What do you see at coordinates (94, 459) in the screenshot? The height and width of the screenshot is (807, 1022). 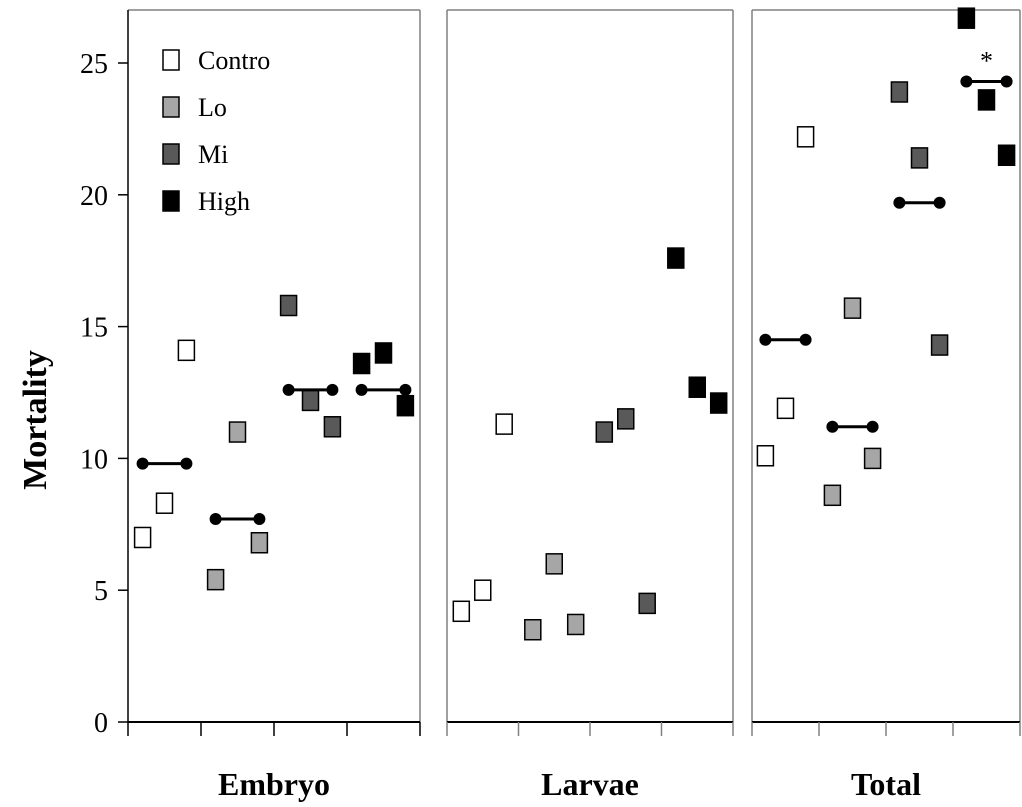 I see `y-tick-label: 10` at bounding box center [94, 459].